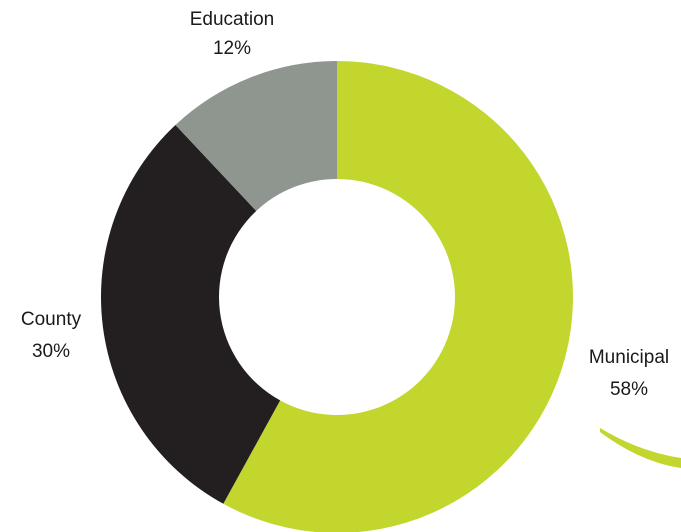  I want to click on slice-label-county-name: County, so click(51, 319).